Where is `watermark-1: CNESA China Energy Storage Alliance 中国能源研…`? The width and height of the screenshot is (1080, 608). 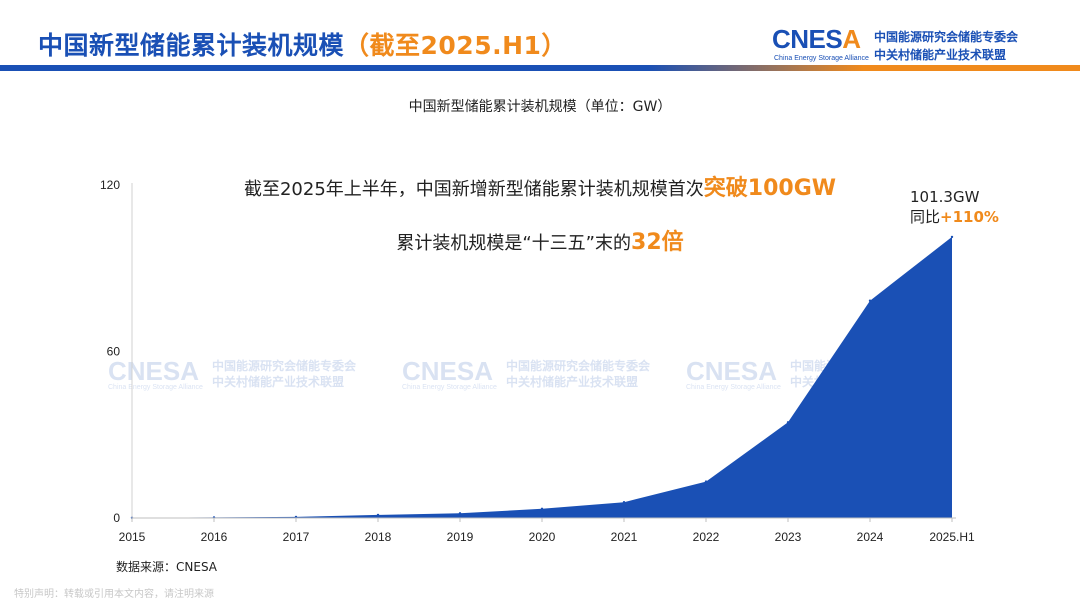
watermark-1: CNESA China Energy Storage Alliance 中国能源研… is located at coordinates (232, 373).